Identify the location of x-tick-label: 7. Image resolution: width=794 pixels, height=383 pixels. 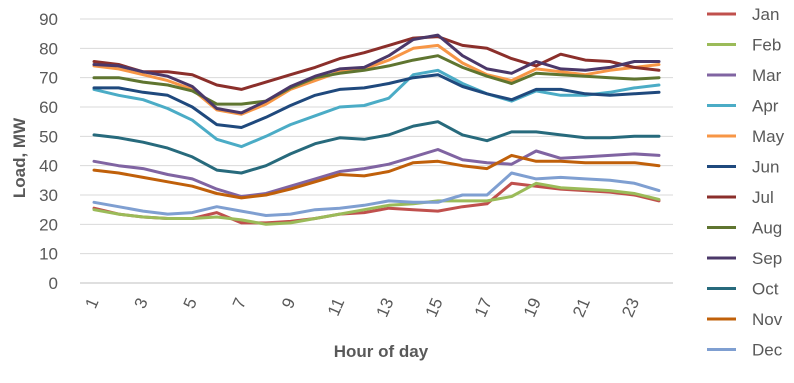
(239, 303).